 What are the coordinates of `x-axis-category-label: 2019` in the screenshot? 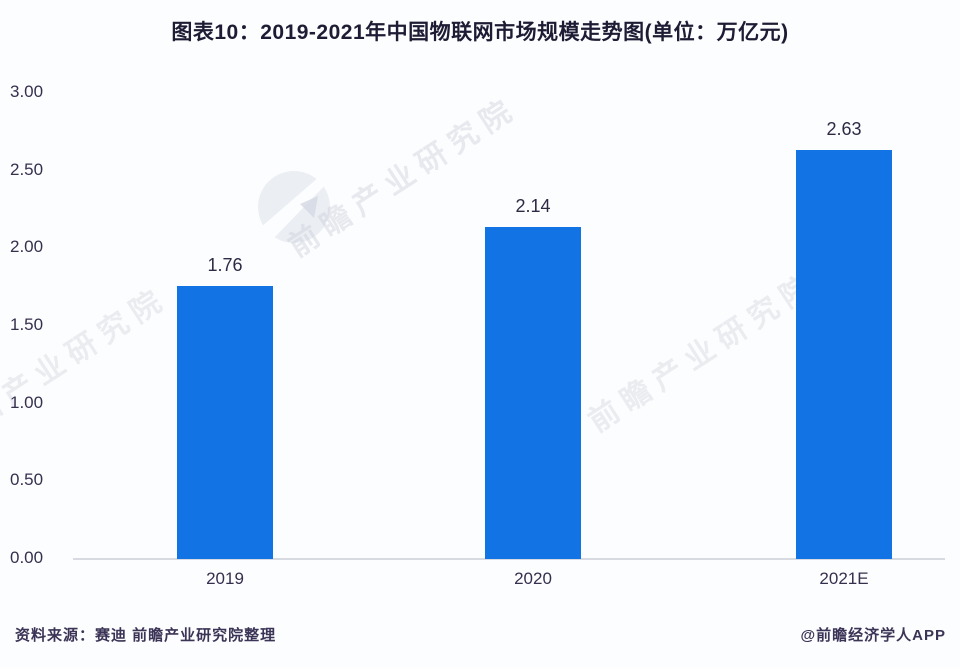 It's located at (225, 578).